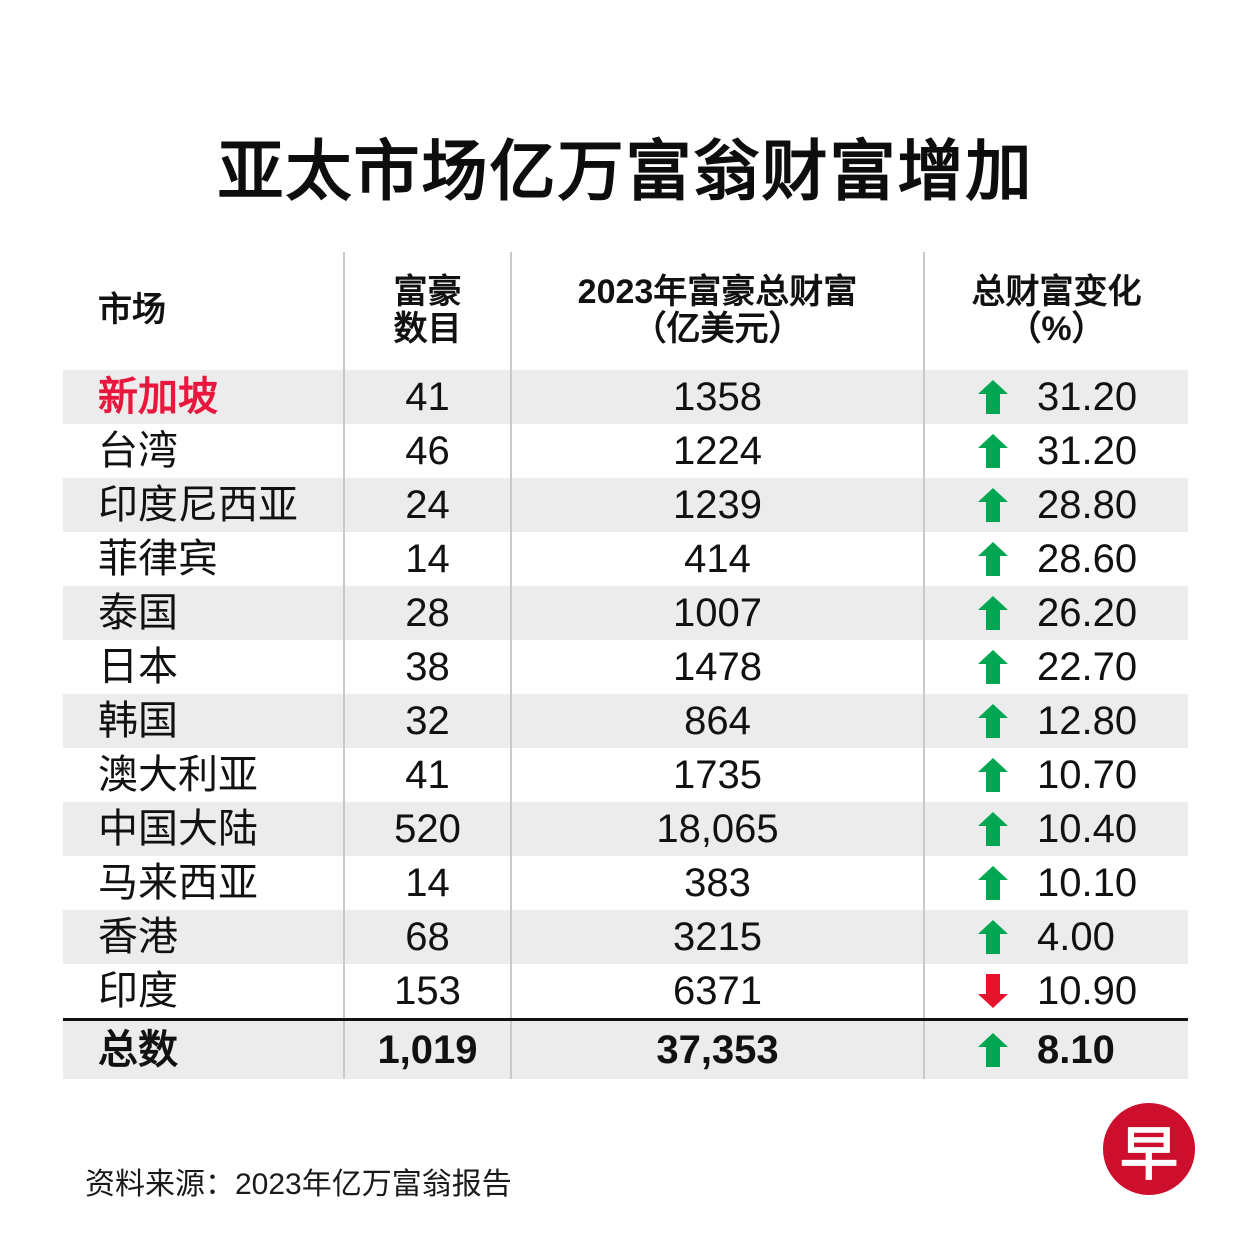 This screenshot has height=1251, width=1251. Describe the element at coordinates (158, 397) in the screenshot. I see `market-cell: 新加坡` at that location.